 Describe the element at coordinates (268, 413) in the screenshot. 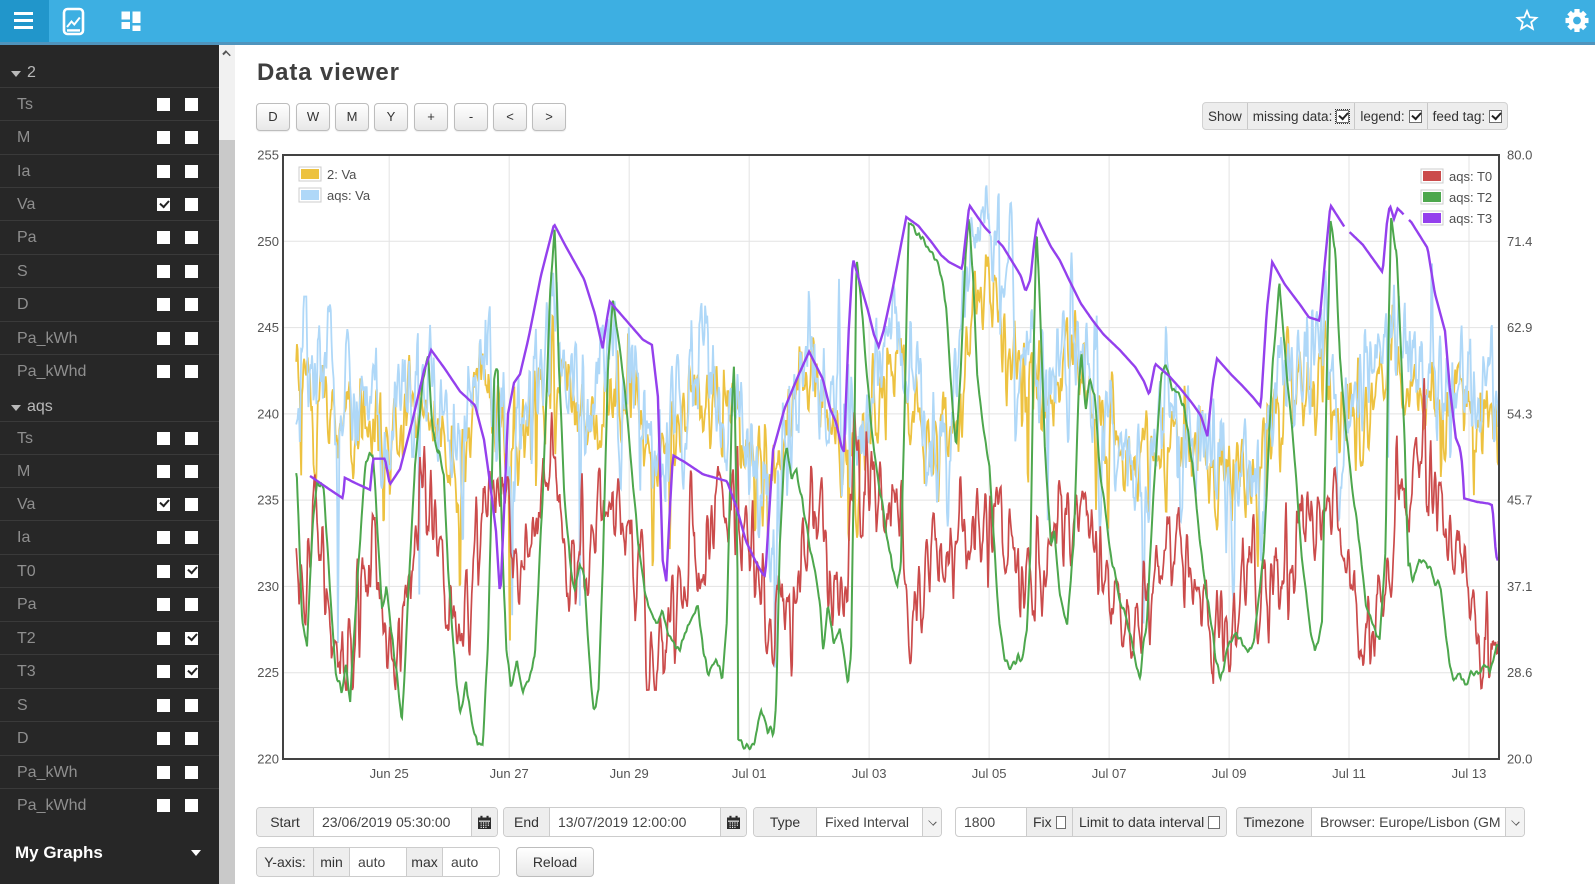

I see `svg-text: 240` at that location.